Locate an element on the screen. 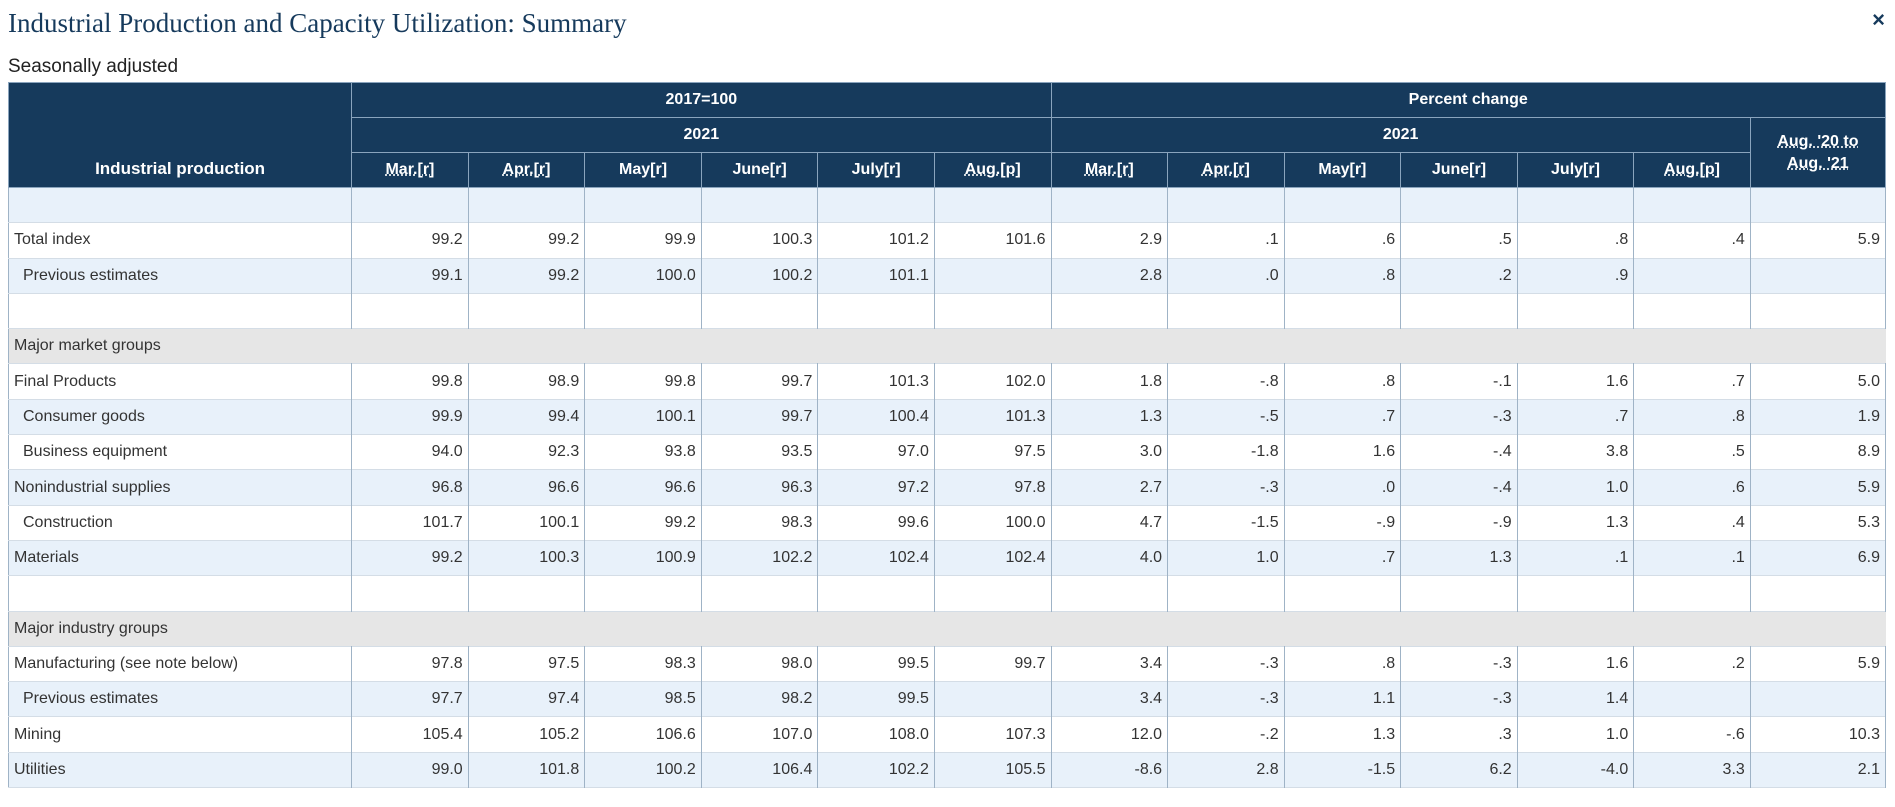  table-cell: 100.9 is located at coordinates (643, 558).